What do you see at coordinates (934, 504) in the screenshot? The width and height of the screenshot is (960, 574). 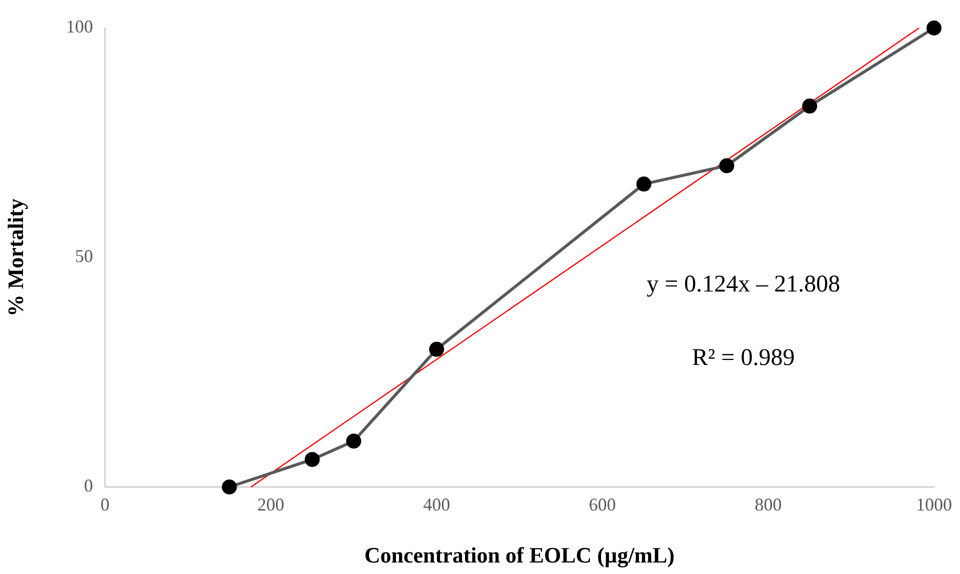 I see `x-tick-label: 1000` at bounding box center [934, 504].